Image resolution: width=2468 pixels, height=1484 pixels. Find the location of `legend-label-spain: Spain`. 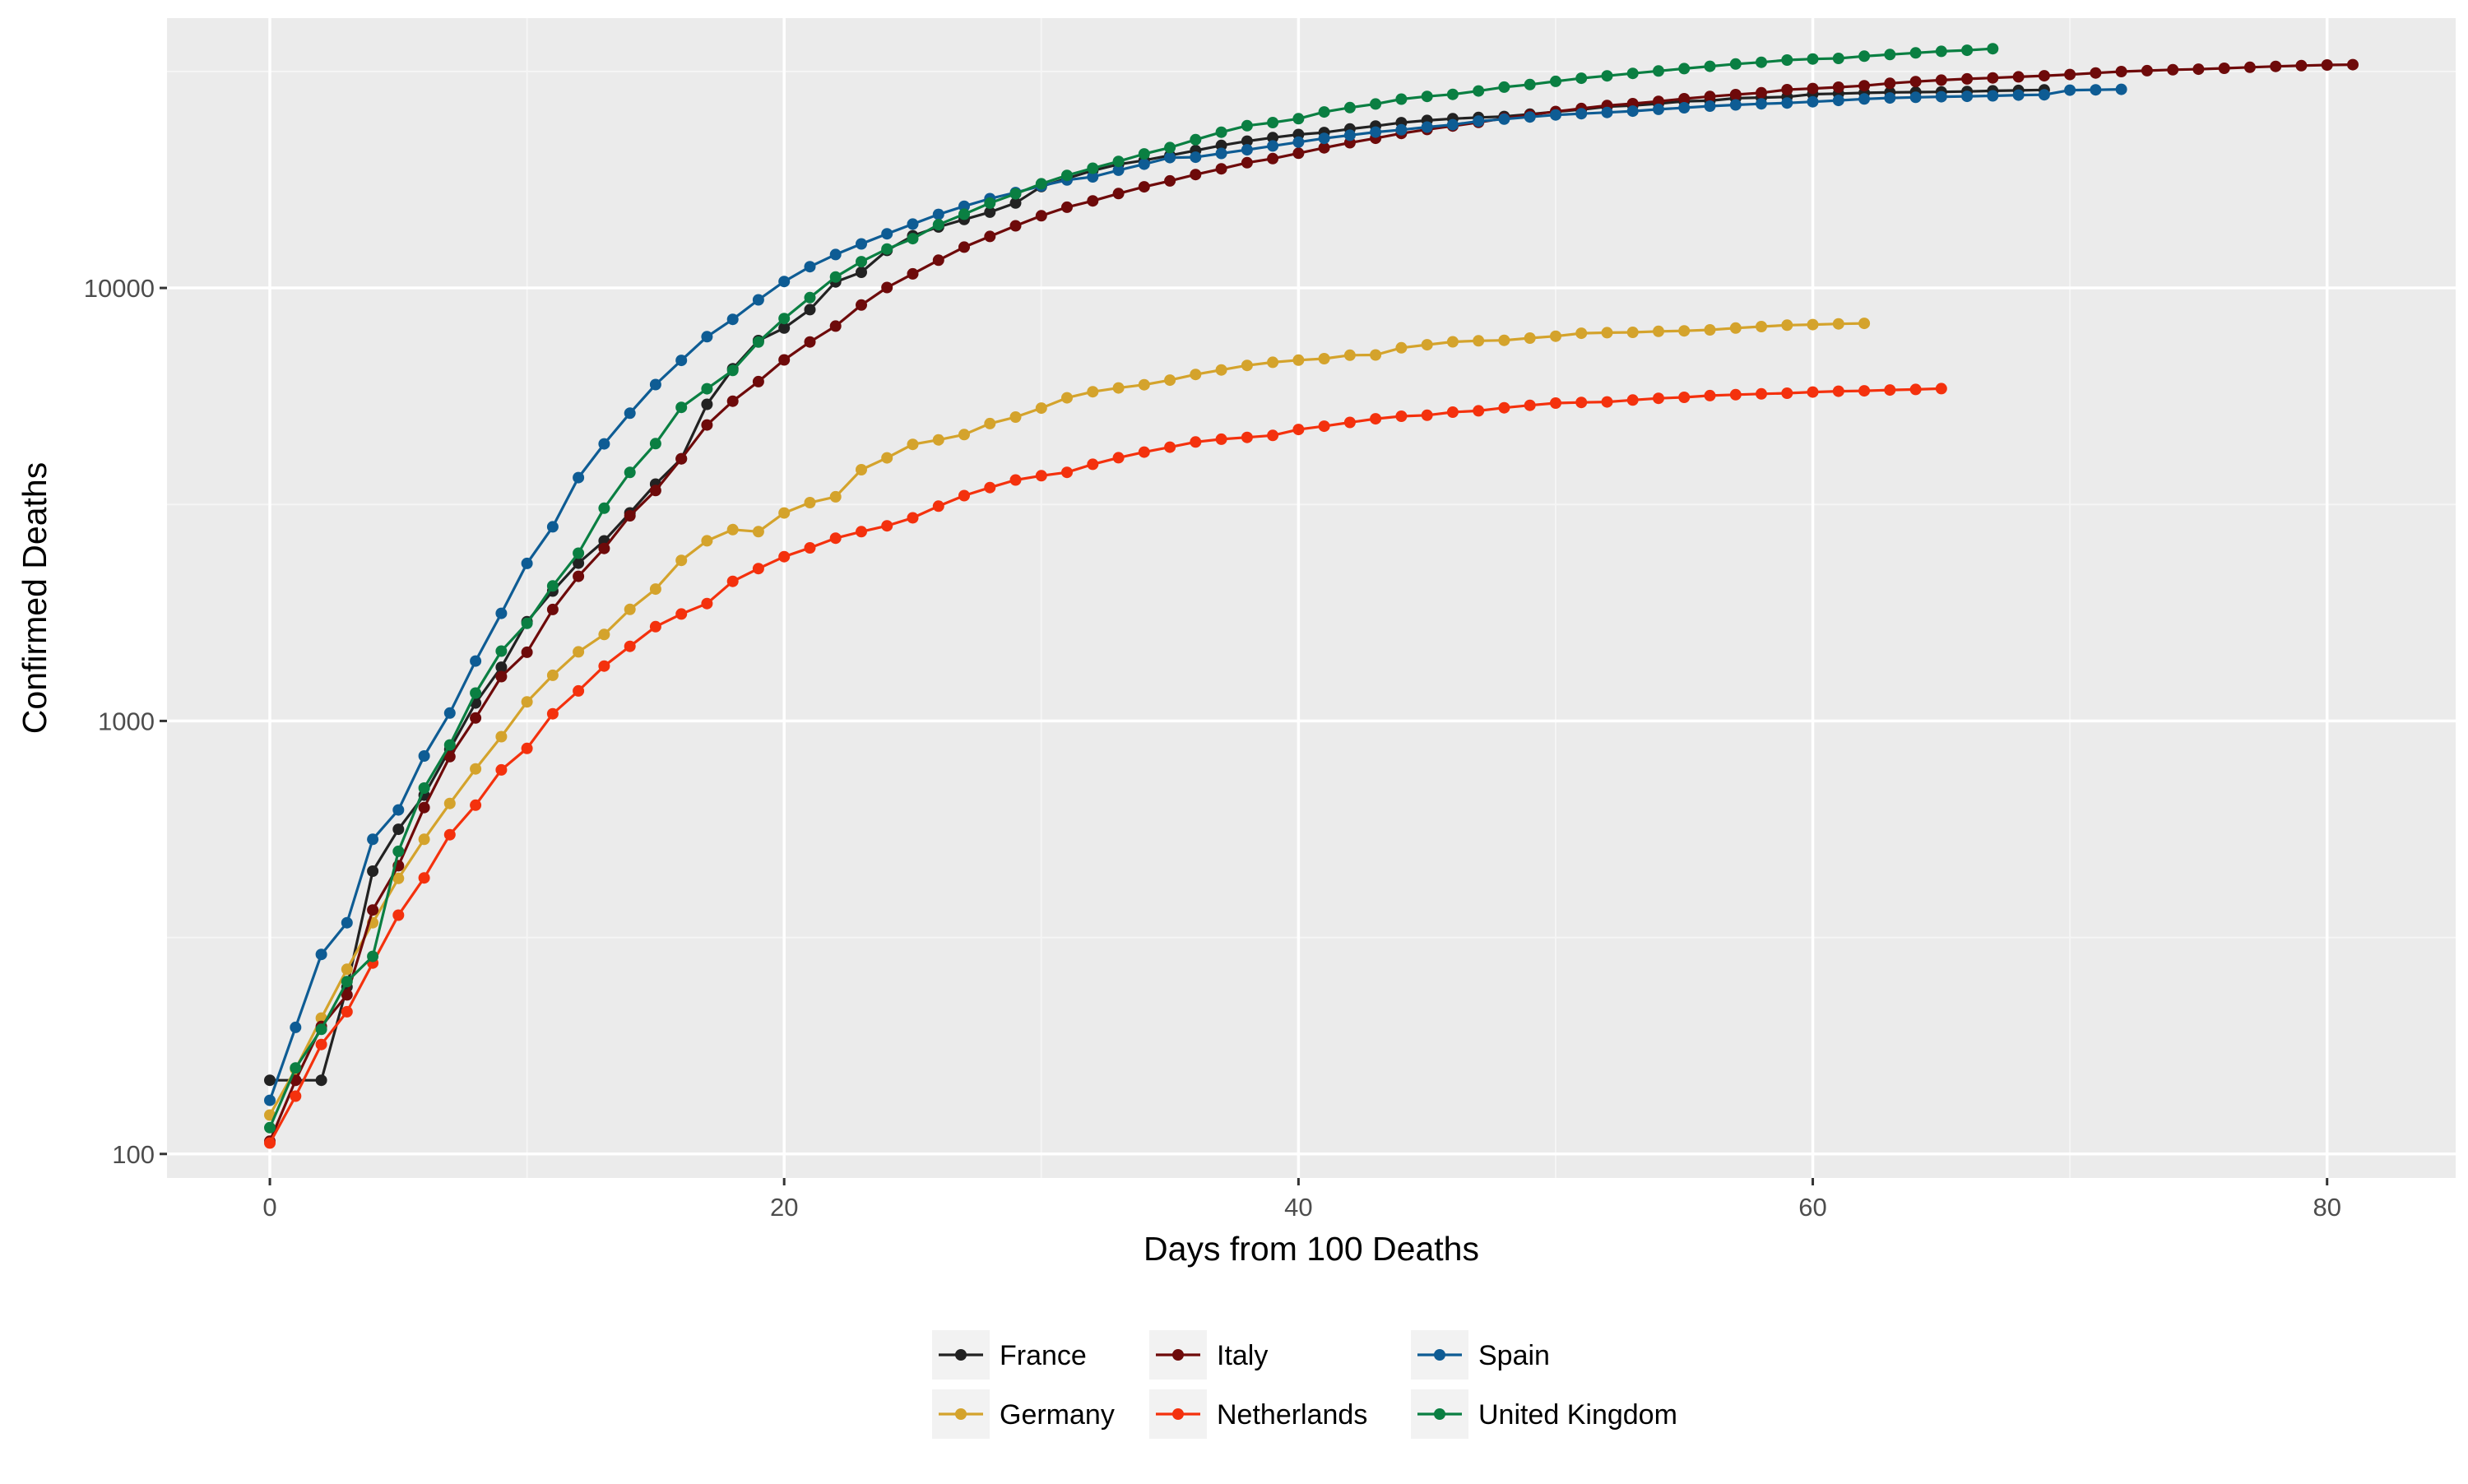

legend-label-spain: Spain is located at coordinates (1514, 1355).